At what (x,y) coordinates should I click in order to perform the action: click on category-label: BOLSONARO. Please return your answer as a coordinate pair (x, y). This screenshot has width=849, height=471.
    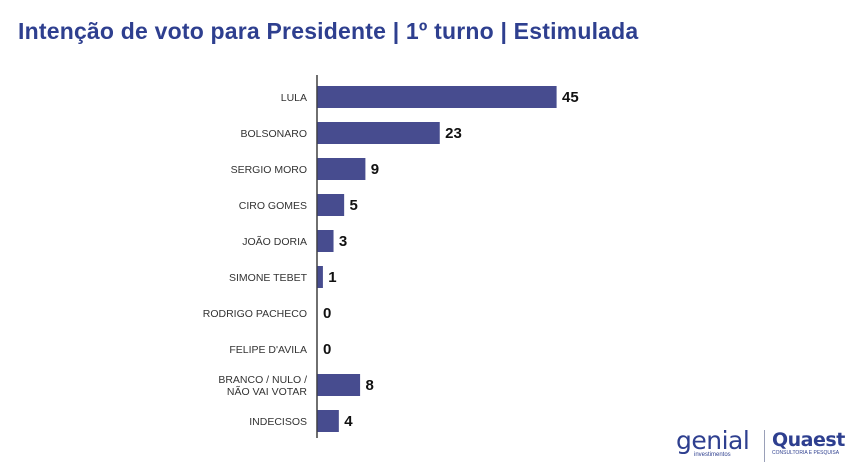
    Looking at the image, I should click on (273, 134).